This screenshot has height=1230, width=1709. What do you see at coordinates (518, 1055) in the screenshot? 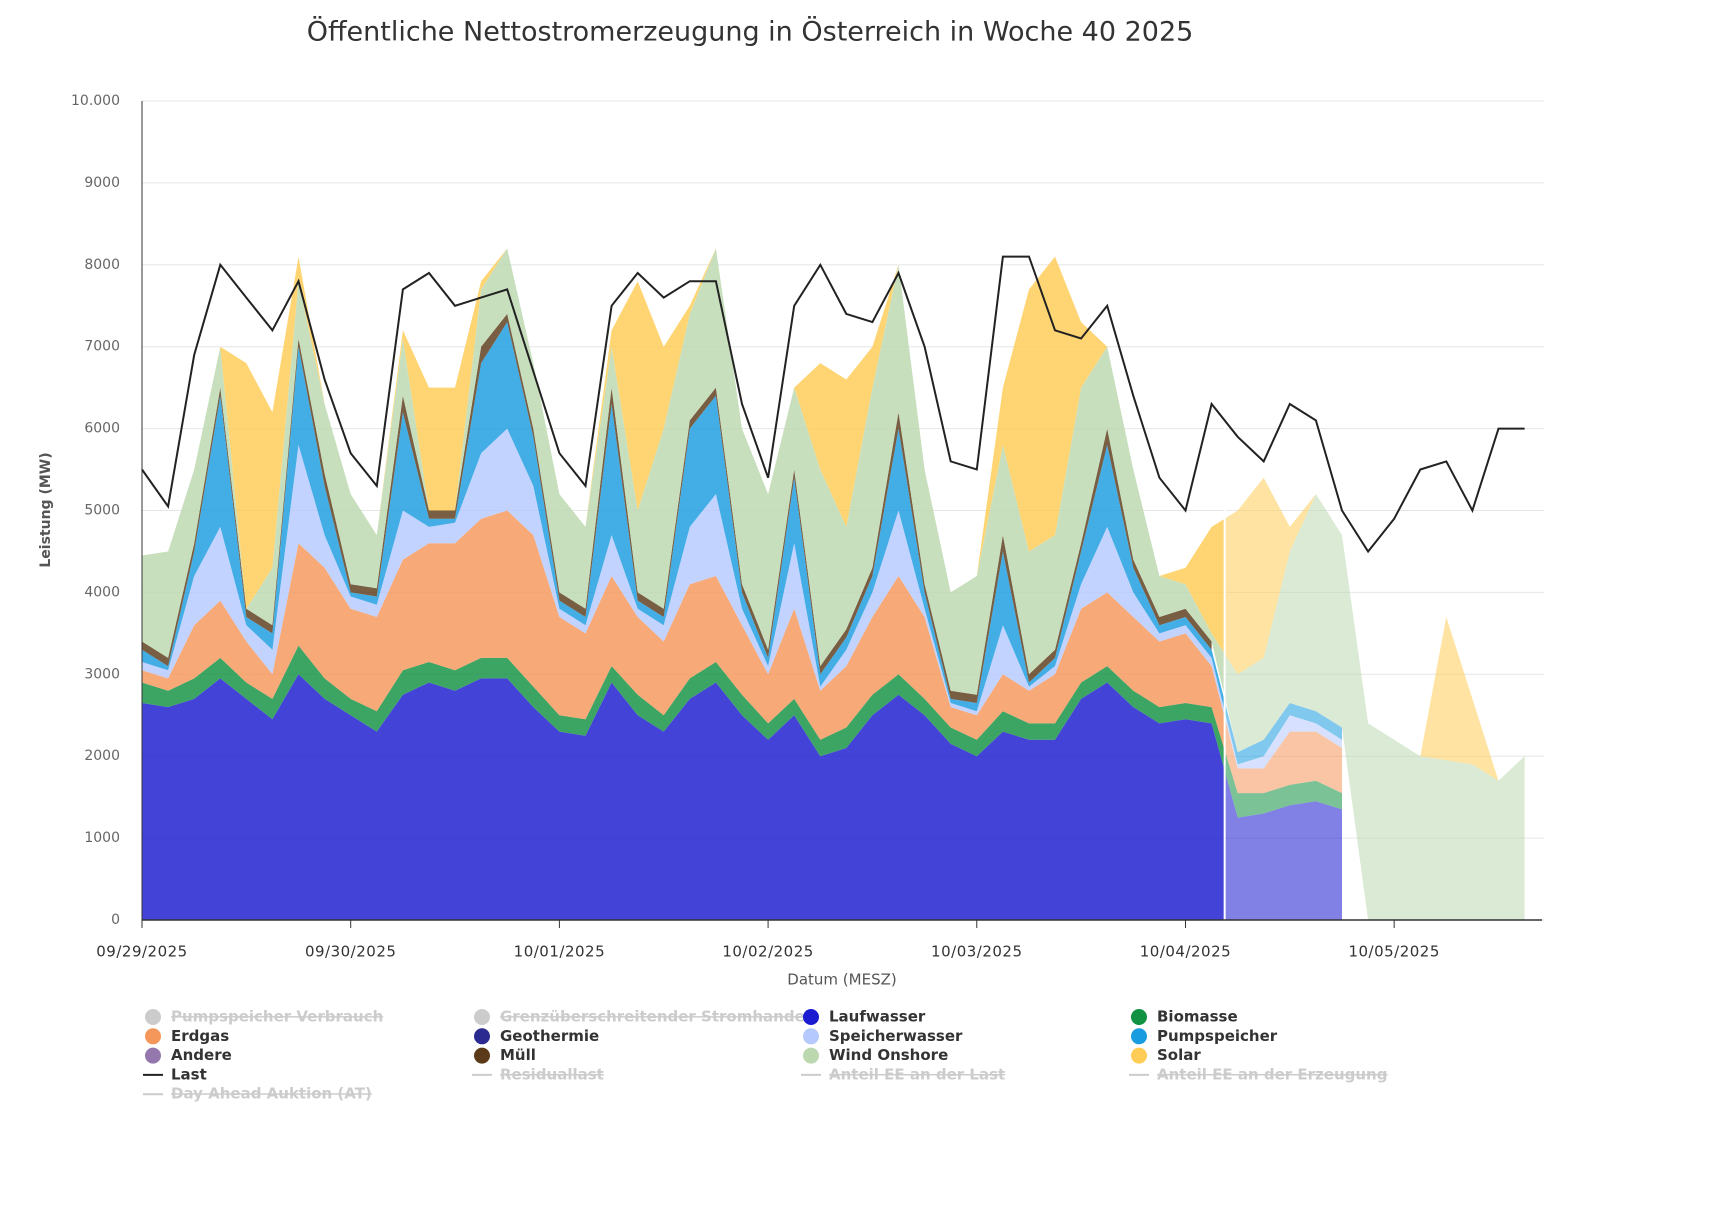
I see `legend-label: Müll` at bounding box center [518, 1055].